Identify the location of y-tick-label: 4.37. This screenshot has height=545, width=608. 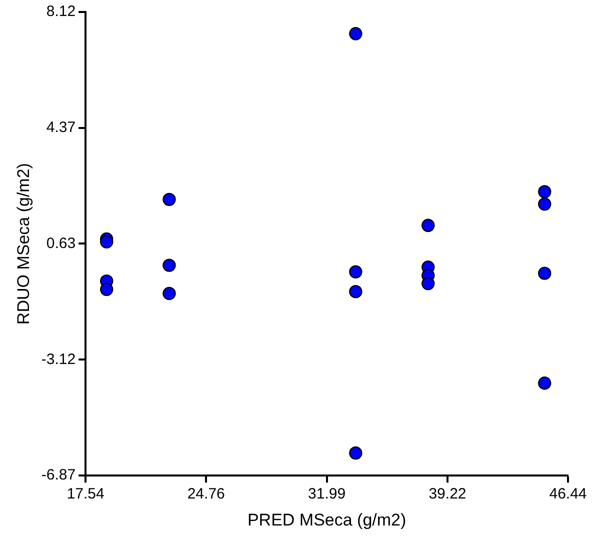
(61, 127).